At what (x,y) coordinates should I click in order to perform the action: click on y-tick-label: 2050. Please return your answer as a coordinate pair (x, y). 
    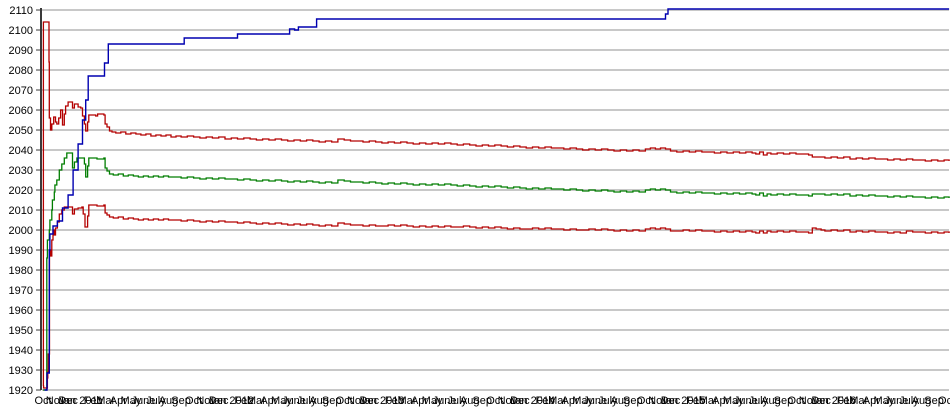
    Looking at the image, I should click on (21, 131).